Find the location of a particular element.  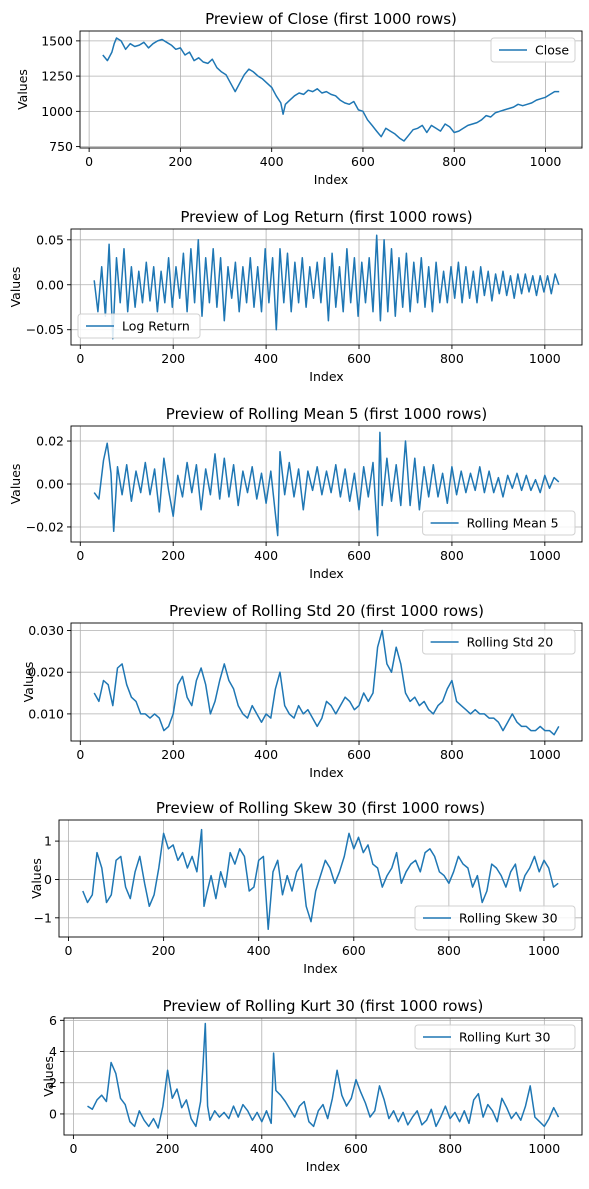

legend-label: Rolling Std 20 is located at coordinates (510, 642).